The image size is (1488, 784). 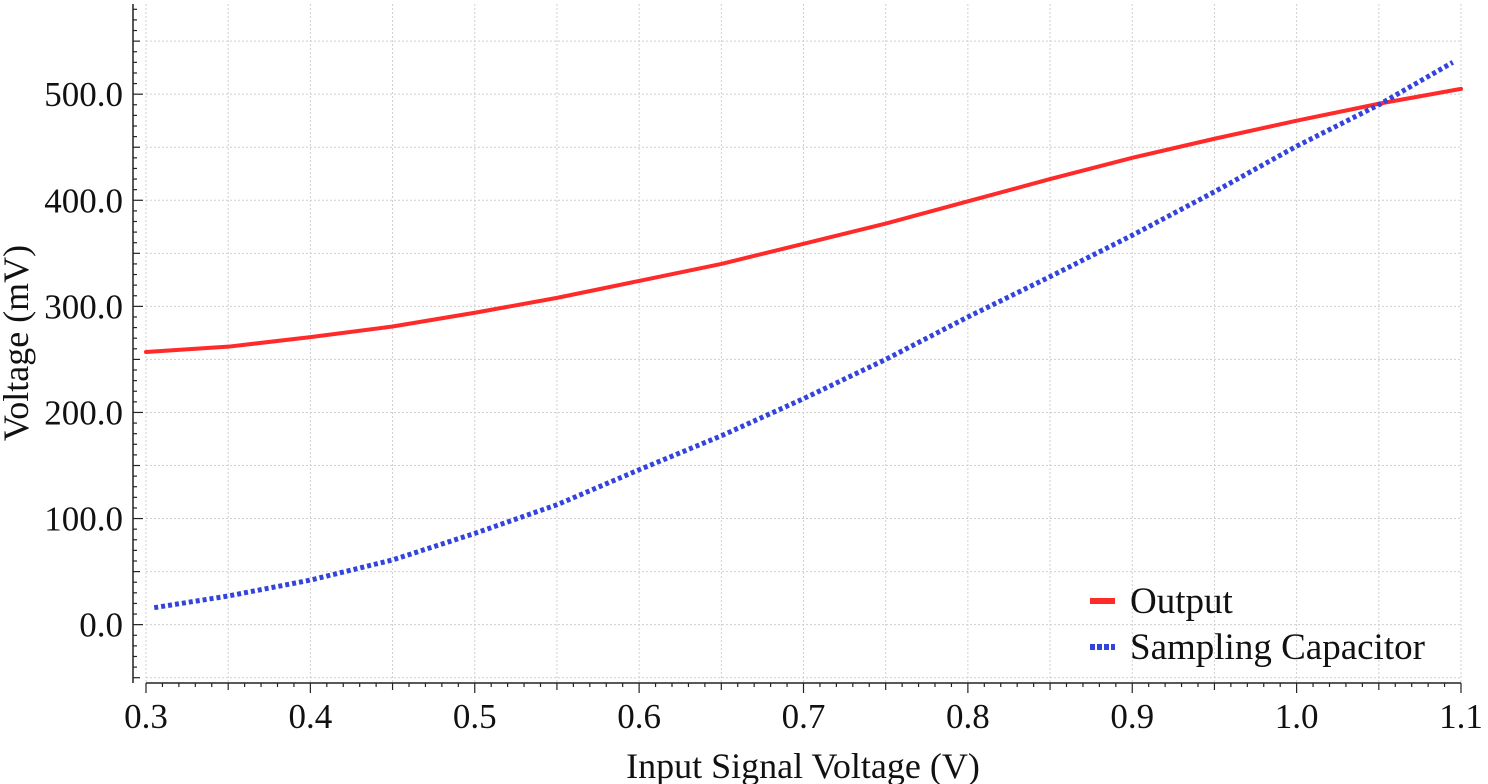 What do you see at coordinates (639, 716) in the screenshot?
I see `x-tick-label: 0.6` at bounding box center [639, 716].